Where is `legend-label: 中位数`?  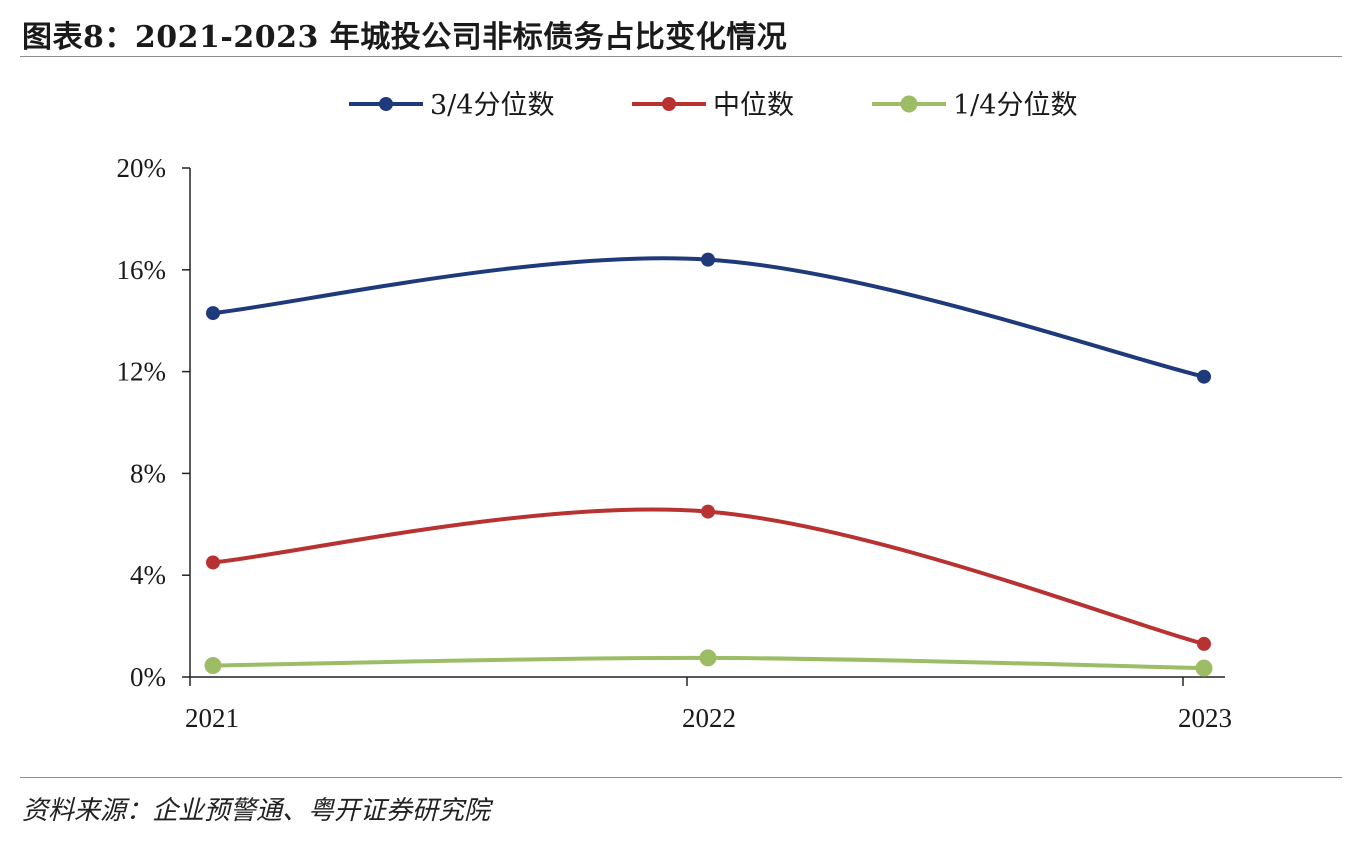
legend-label: 中位数 is located at coordinates (753, 105).